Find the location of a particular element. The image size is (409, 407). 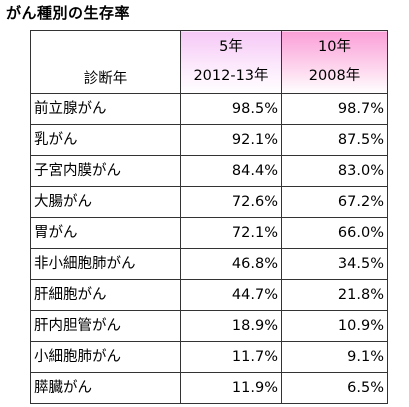

table-row: 胃がん 72.1% 66.0% is located at coordinates (209, 233).